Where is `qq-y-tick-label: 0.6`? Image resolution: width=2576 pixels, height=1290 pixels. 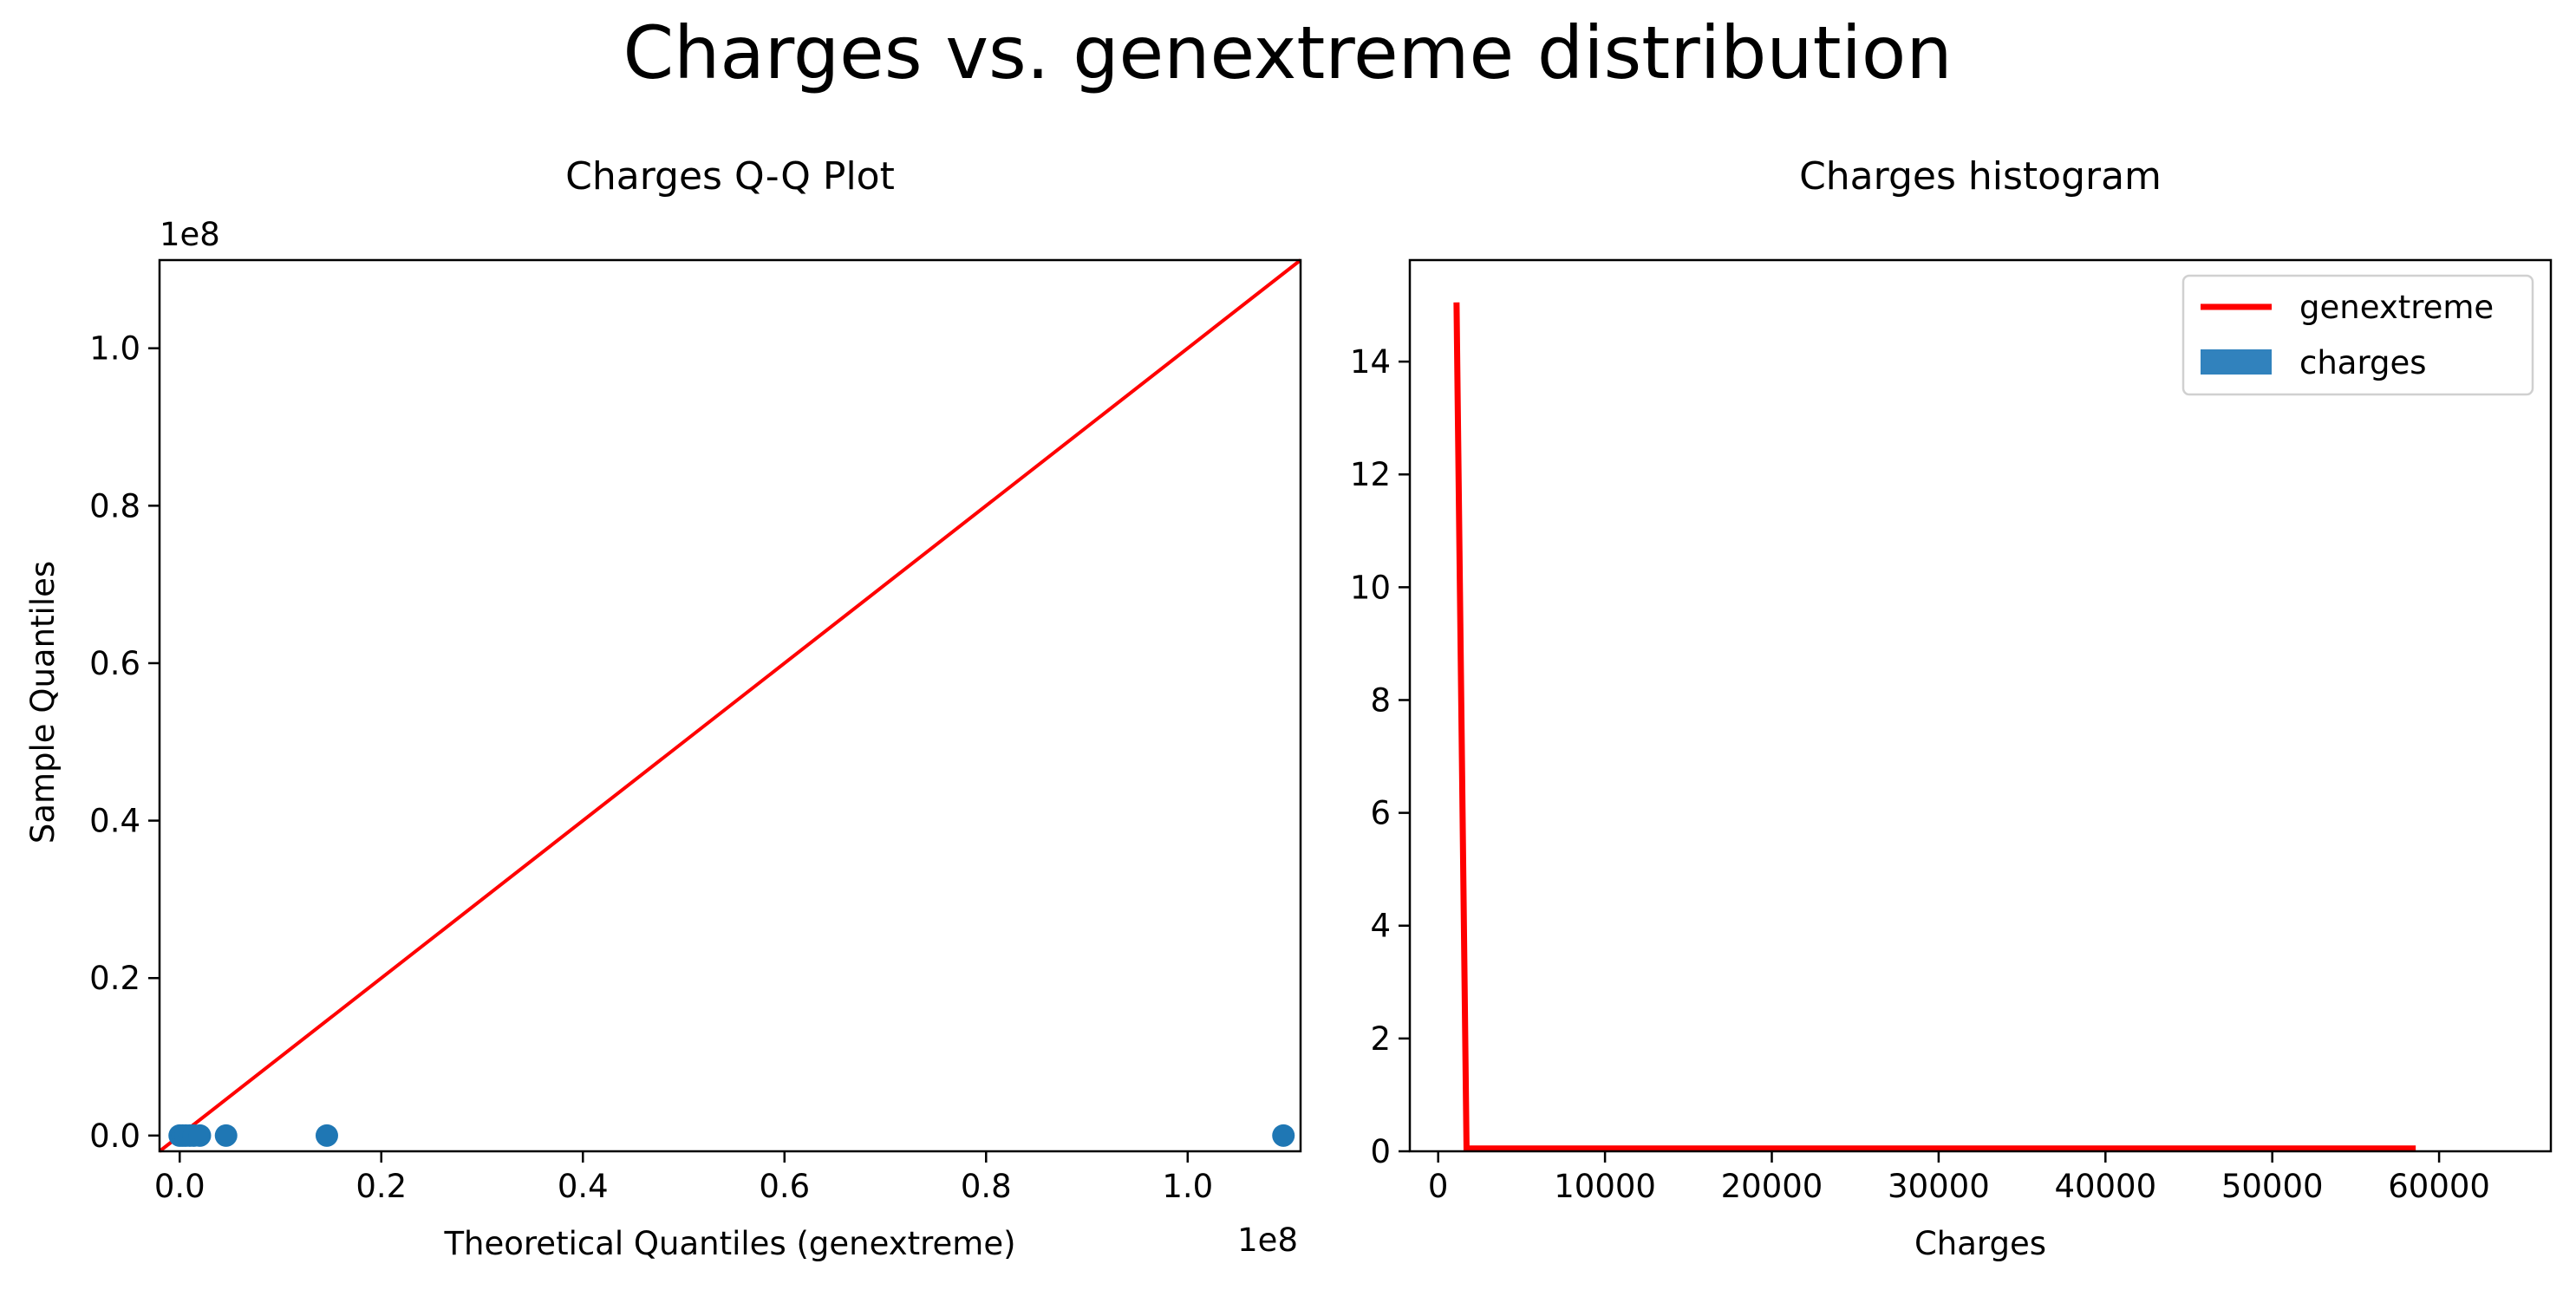
qq-y-tick-label: 0.6 is located at coordinates (115, 663).